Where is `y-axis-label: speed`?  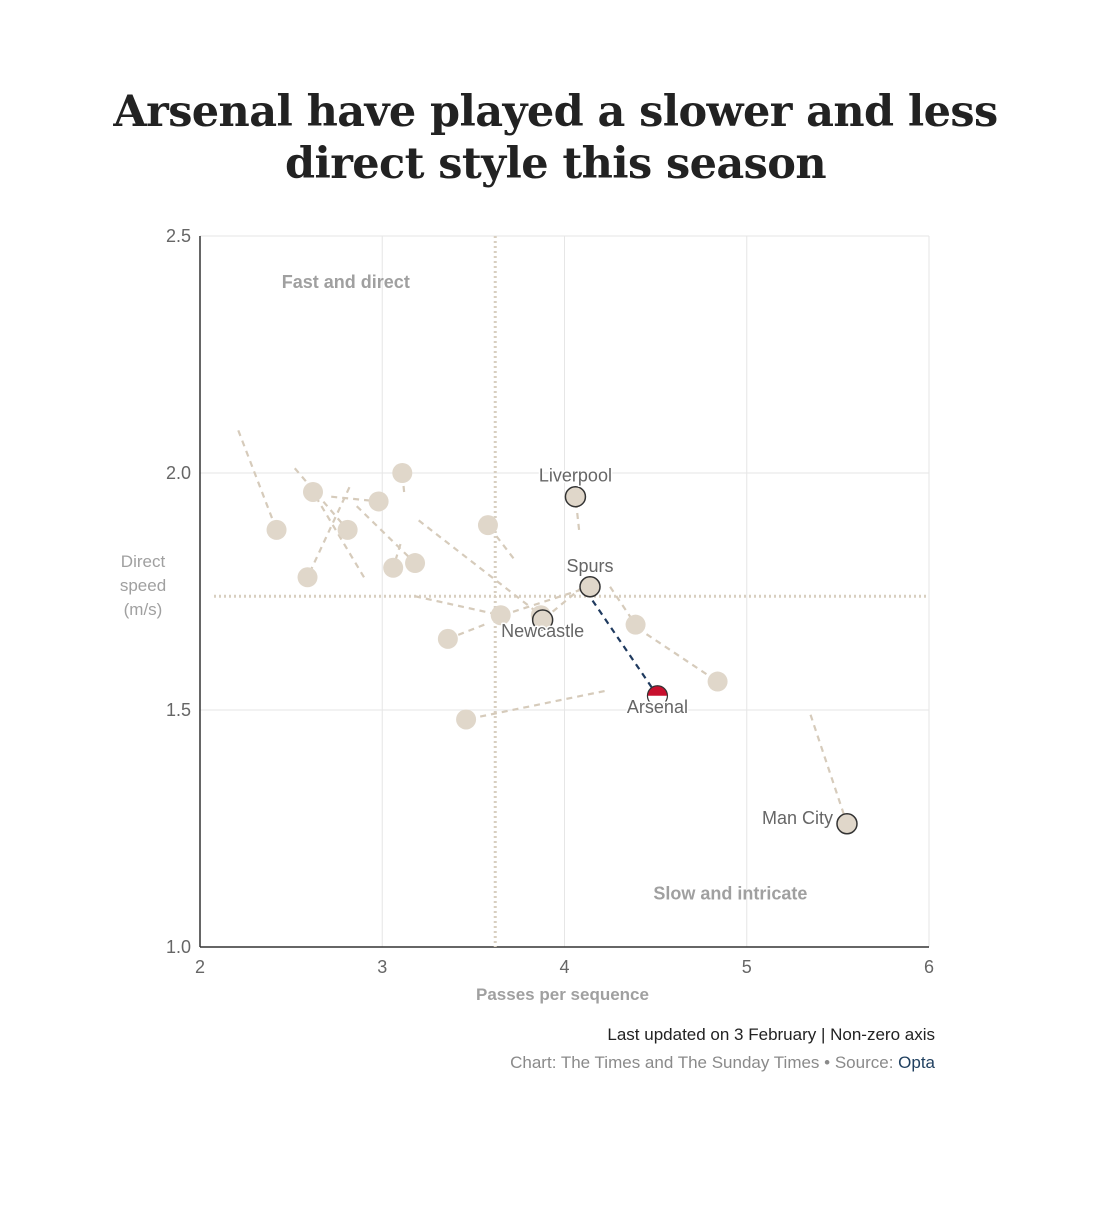 y-axis-label: speed is located at coordinates (143, 585).